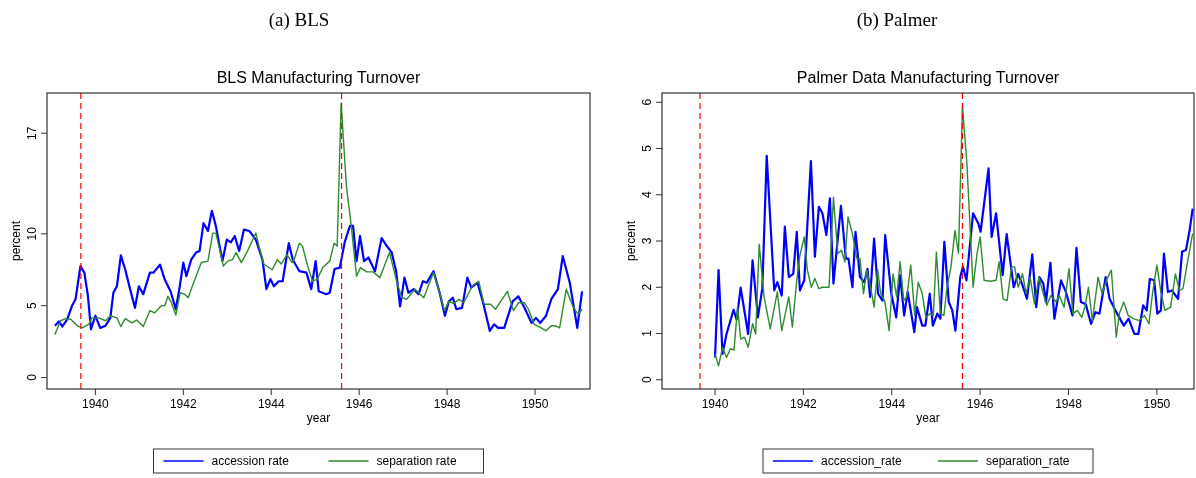 The width and height of the screenshot is (1196, 478). What do you see at coordinates (862, 461) in the screenshot?
I see `legend-label: accession_rate` at bounding box center [862, 461].